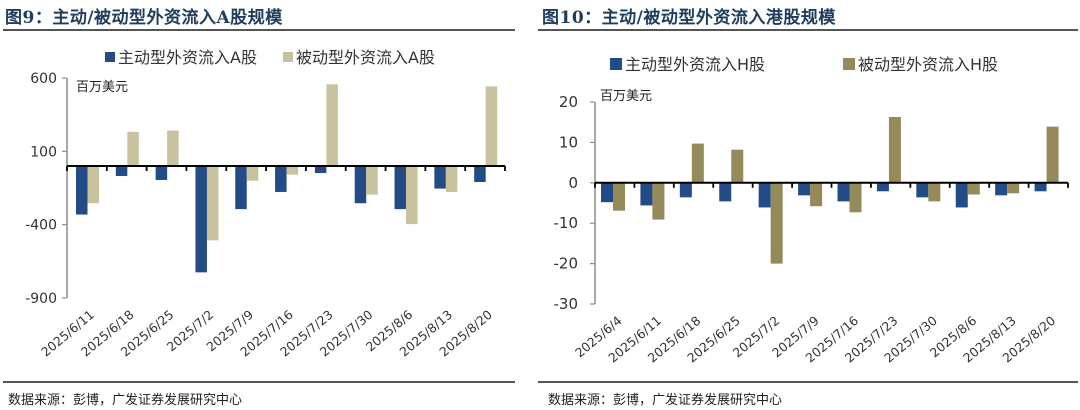 The image size is (1080, 410). What do you see at coordinates (43, 152) in the screenshot?
I see `y-tick-label: 100` at bounding box center [43, 152].